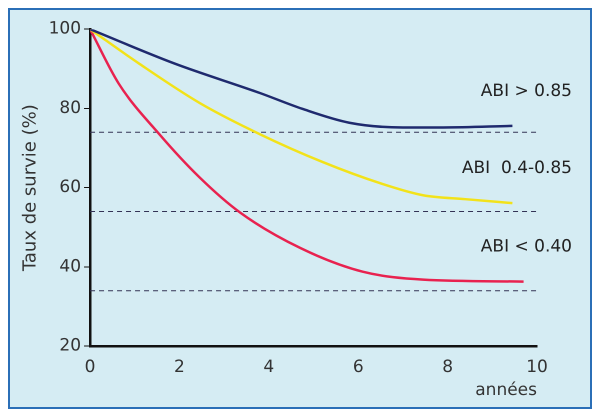  I want to click on x-tick-label: 8, so click(448, 366).